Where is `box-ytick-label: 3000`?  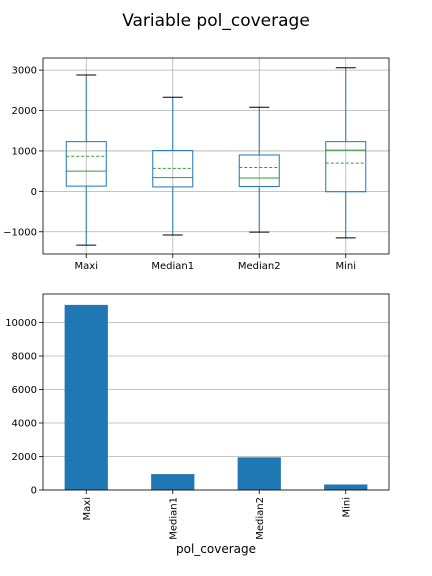 box-ytick-label: 3000 is located at coordinates (24, 71).